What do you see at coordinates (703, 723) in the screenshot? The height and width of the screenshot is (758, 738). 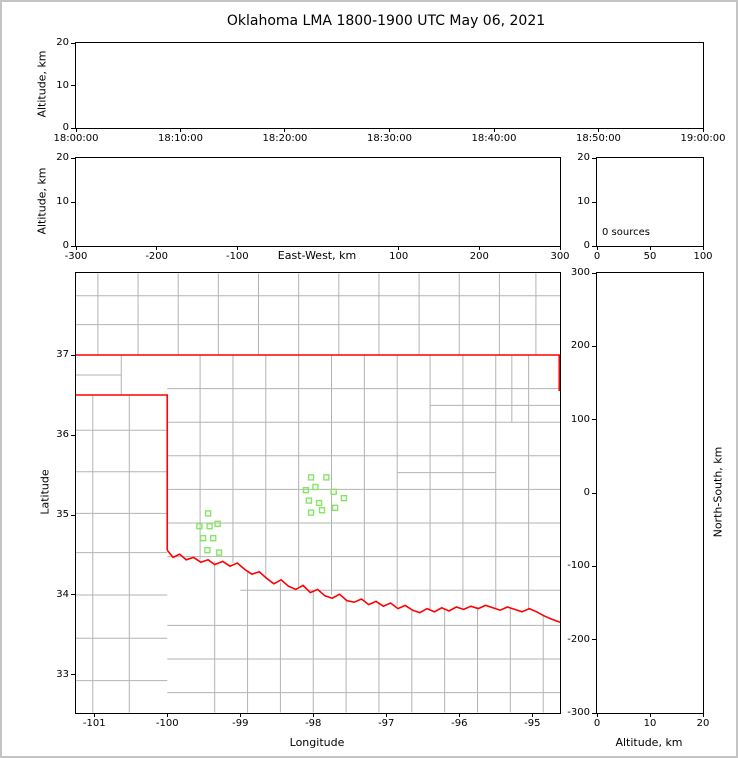 I see `x-tick-label: 20` at bounding box center [703, 723].